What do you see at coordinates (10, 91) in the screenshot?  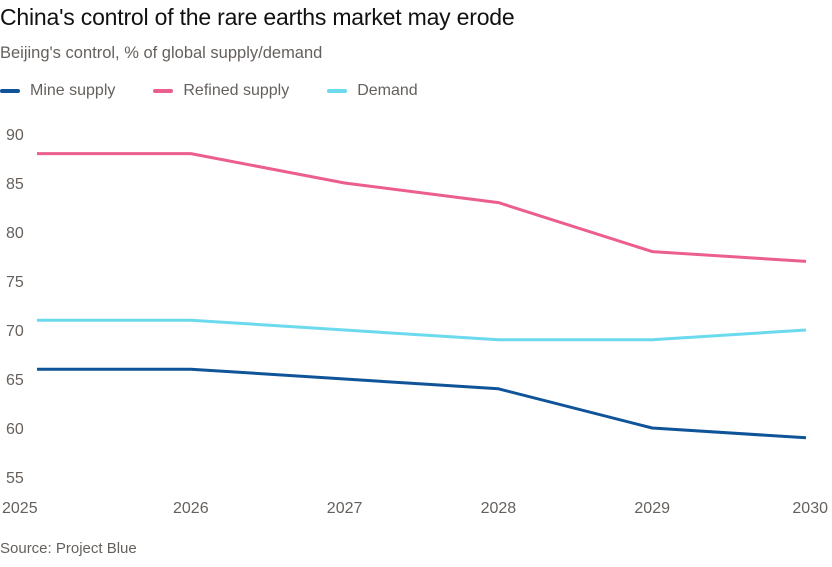 I see `legend-swatch-mine-supply` at bounding box center [10, 91].